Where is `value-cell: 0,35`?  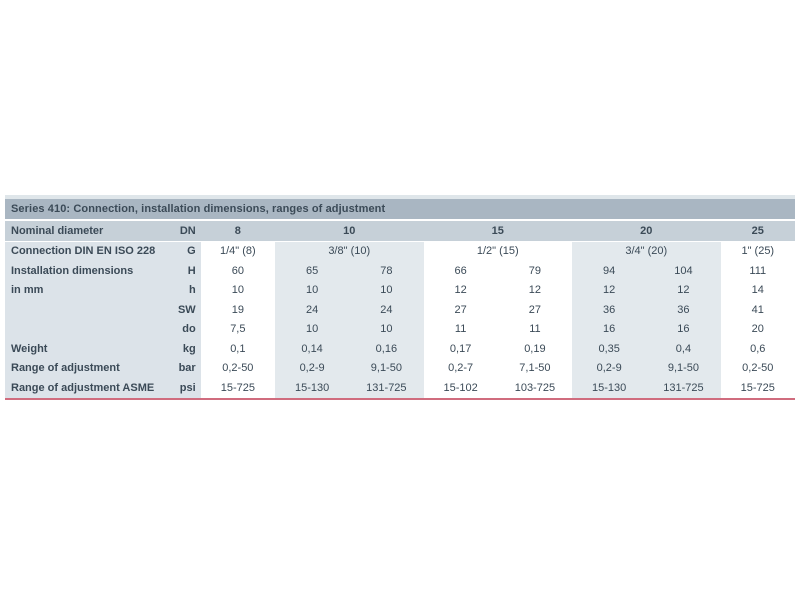 value-cell: 0,35 is located at coordinates (609, 349).